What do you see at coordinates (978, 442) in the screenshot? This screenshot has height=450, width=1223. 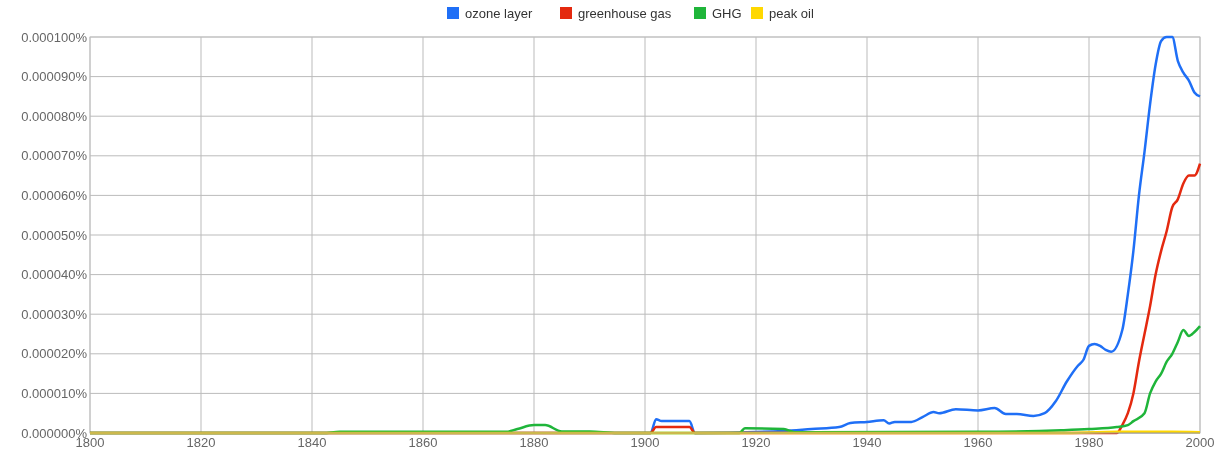 I see `x-tick-label: 1960` at bounding box center [978, 442].